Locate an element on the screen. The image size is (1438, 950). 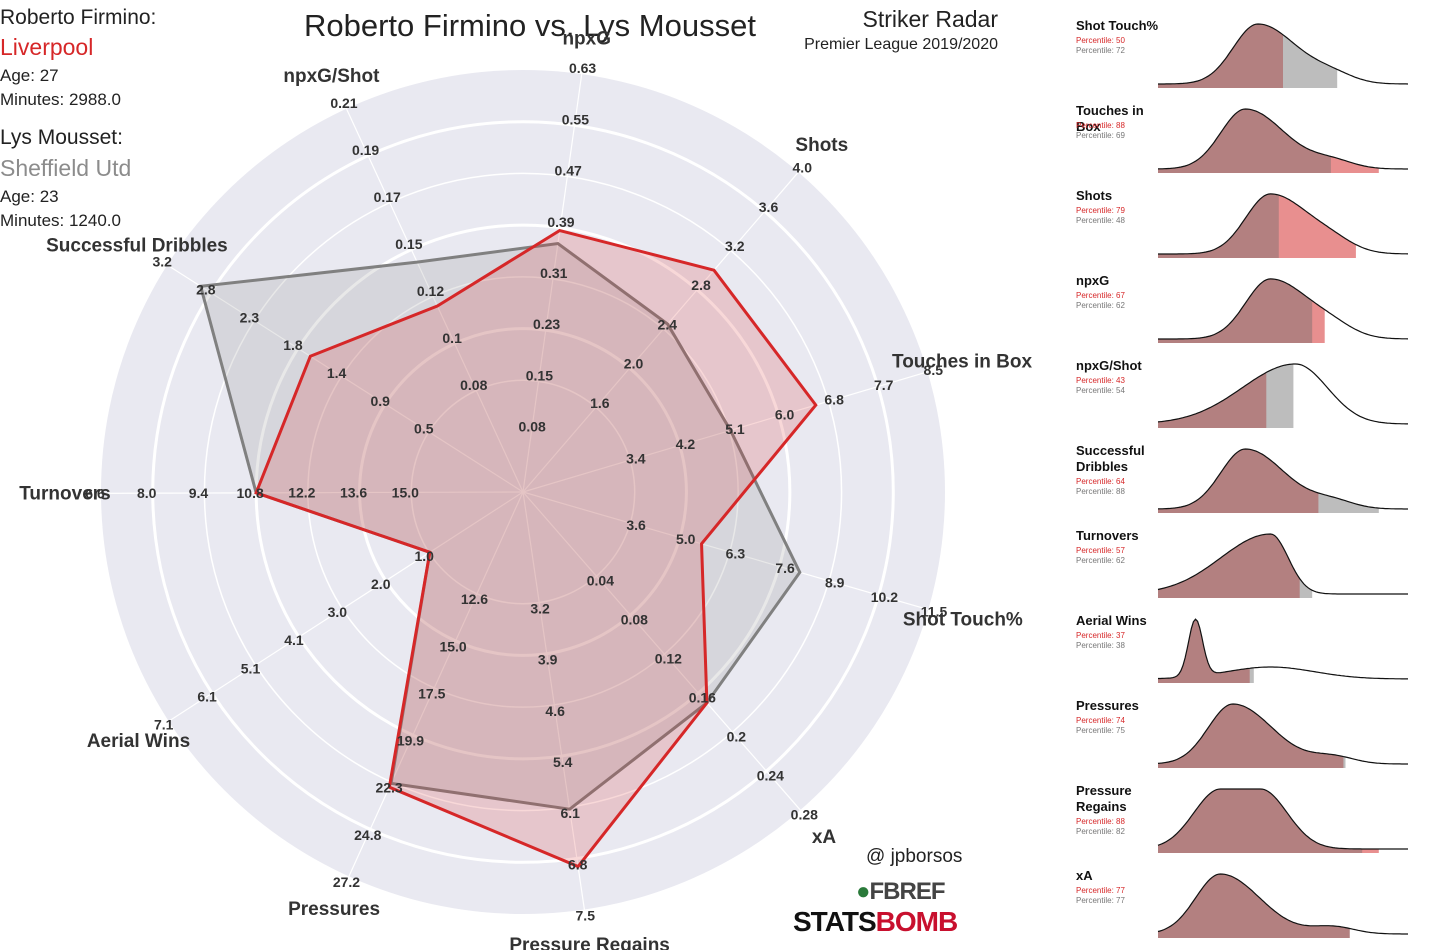
player2-minutes: Minutes: 1240.0 is located at coordinates (60, 220).